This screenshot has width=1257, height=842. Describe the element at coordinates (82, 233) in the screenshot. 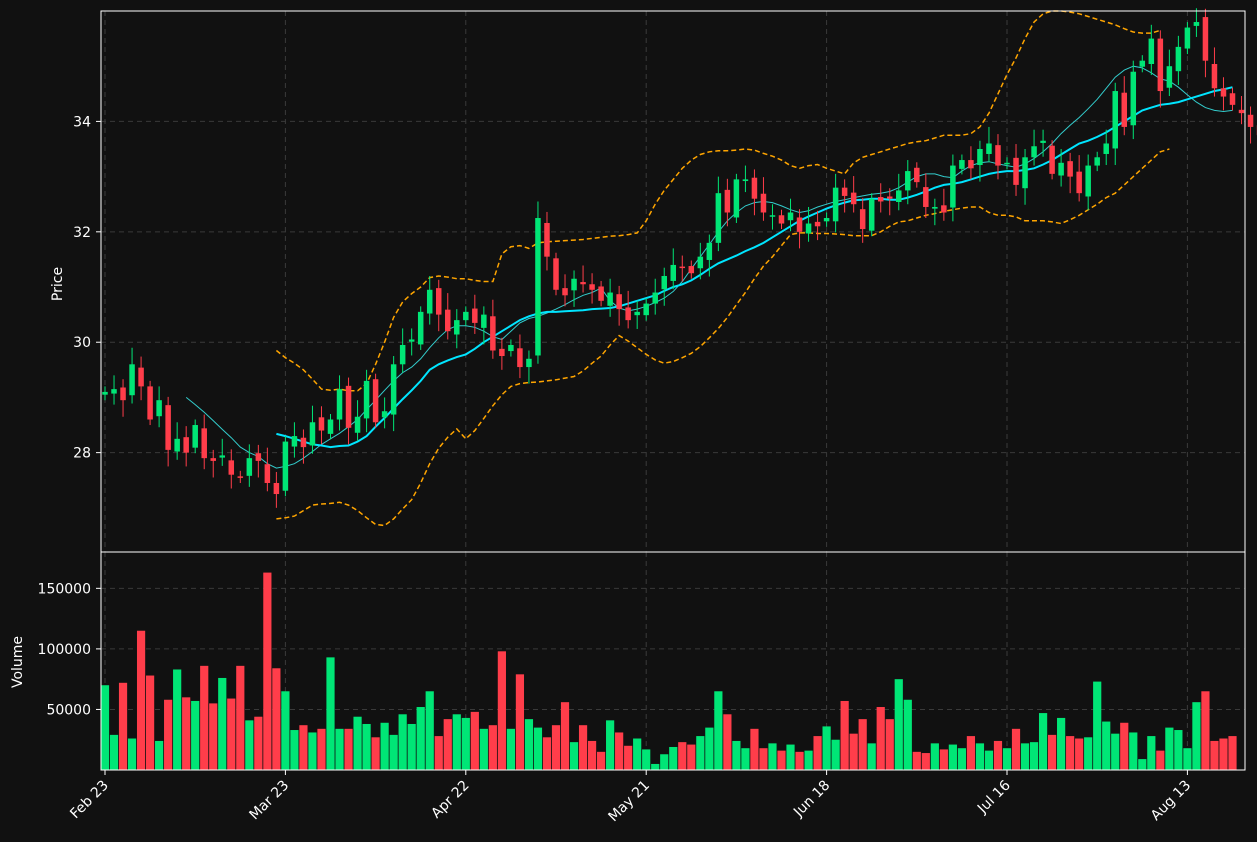

I see `price-tick-label: 32` at that location.